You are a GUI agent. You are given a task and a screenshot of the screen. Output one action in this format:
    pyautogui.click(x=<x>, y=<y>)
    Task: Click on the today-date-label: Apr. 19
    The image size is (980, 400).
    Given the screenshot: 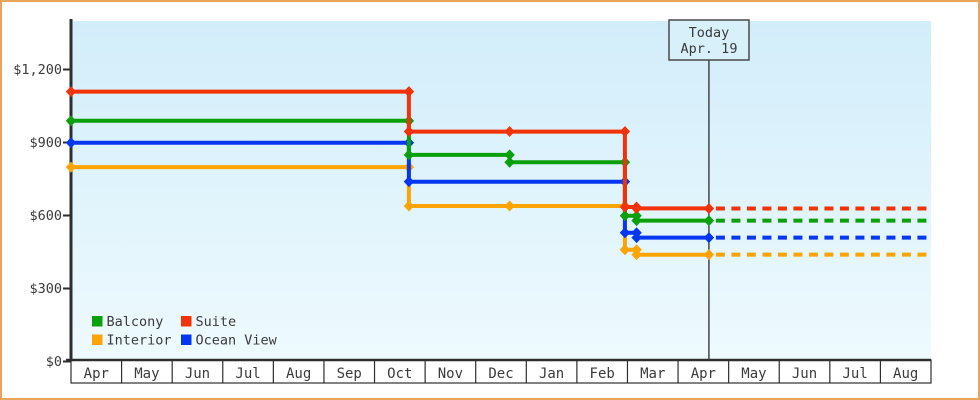 What is the action you would take?
    pyautogui.click(x=709, y=49)
    